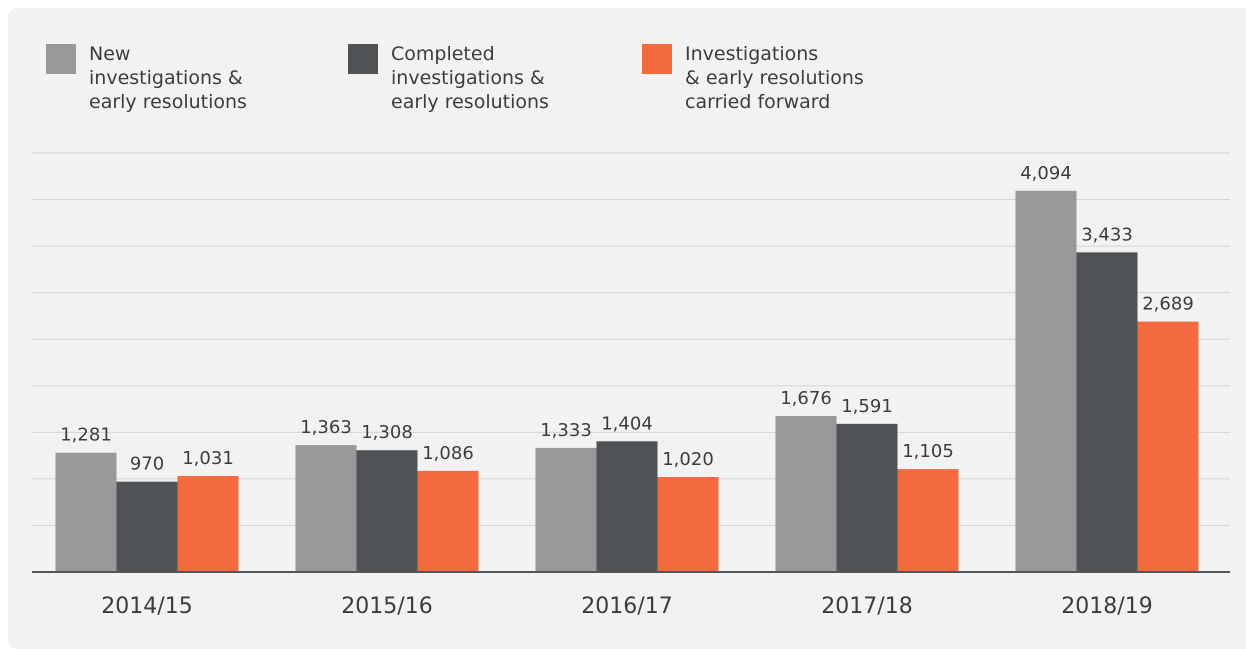 This screenshot has height=649, width=1246. What do you see at coordinates (806, 398) in the screenshot?
I see `value-label: 1,676` at bounding box center [806, 398].